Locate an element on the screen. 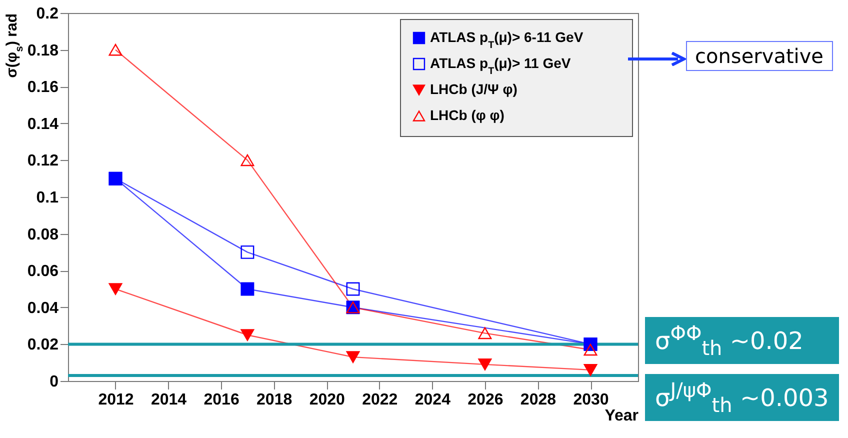  y-tick-label: 0.1 is located at coordinates (47, 198).